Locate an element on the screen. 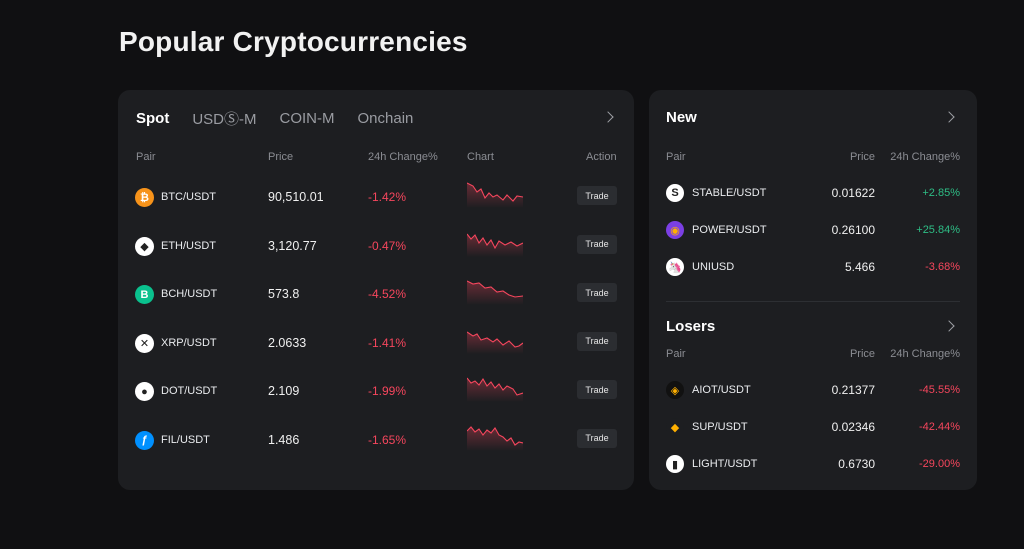 The width and height of the screenshot is (1024, 549). list-item: S STABLE/USDT 0.01622 +2.85% is located at coordinates (813, 193).